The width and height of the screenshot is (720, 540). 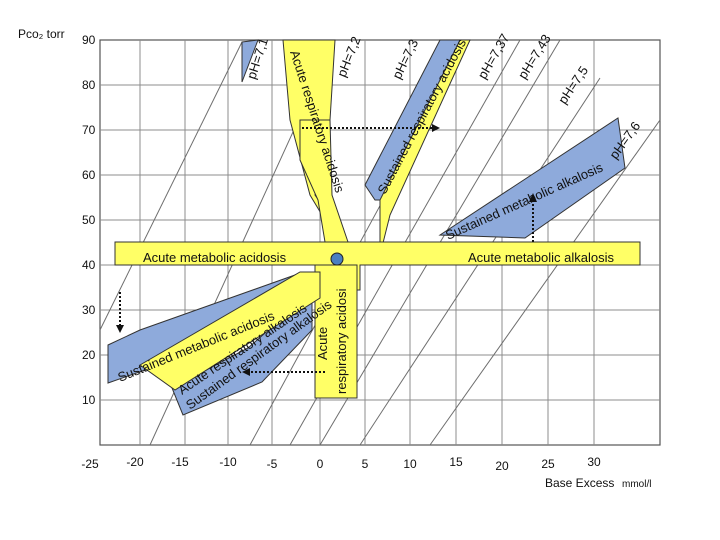 I want to click on y-tick: 30, so click(x=89, y=310).